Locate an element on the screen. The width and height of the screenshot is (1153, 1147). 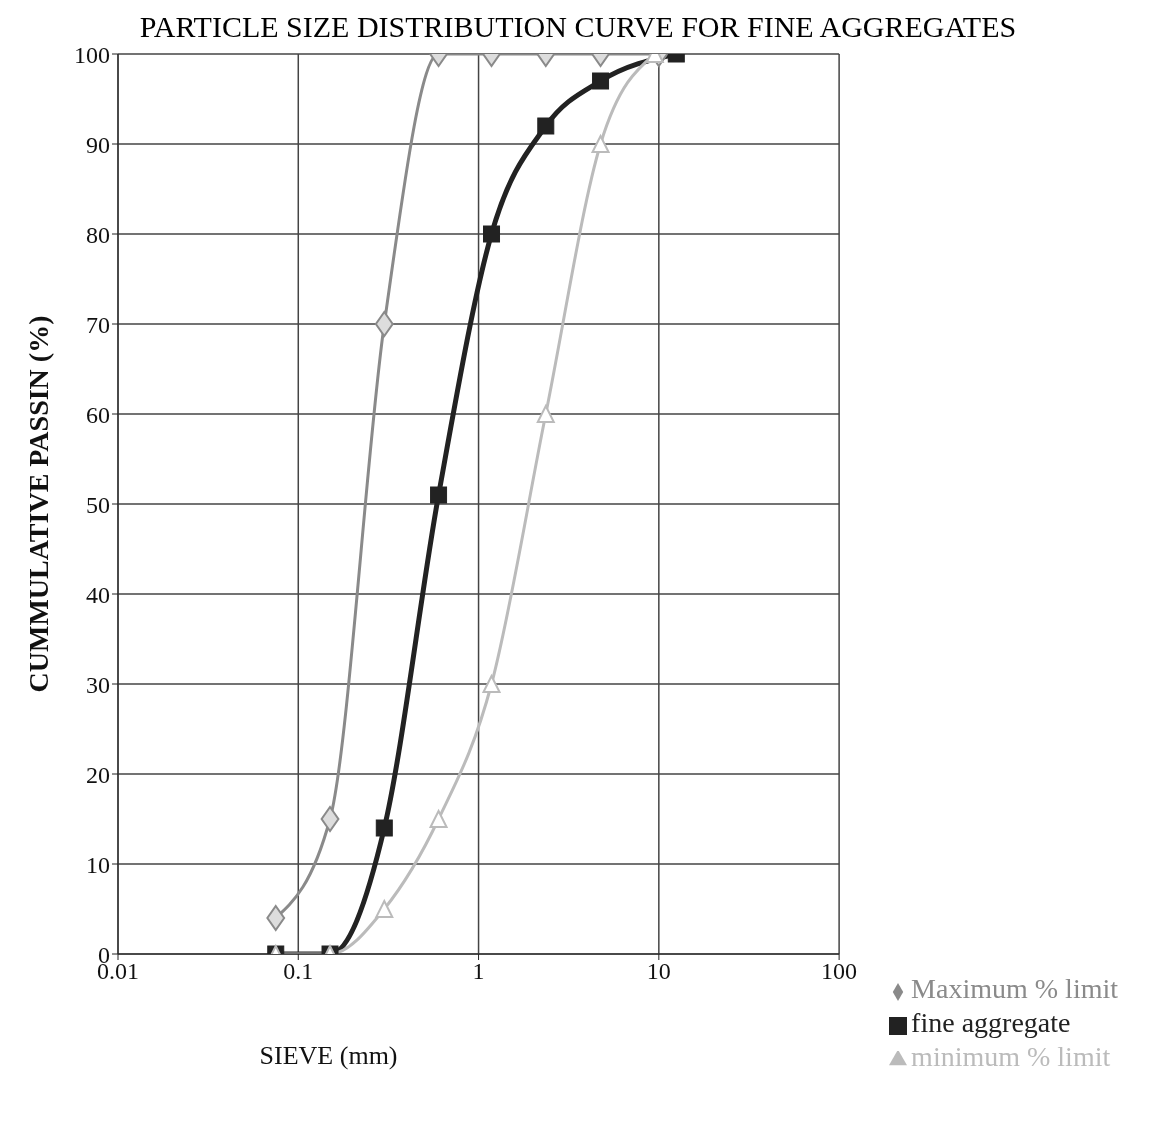
y-tick-label: 80 is located at coordinates (98, 234).